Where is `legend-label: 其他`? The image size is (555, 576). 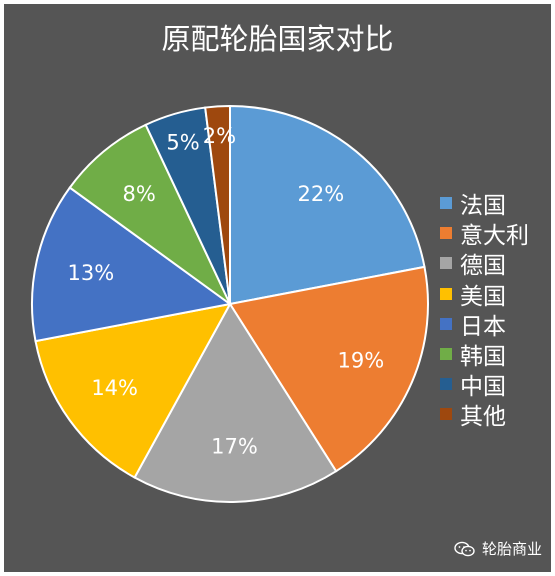 legend-label: 其他 is located at coordinates (483, 417).